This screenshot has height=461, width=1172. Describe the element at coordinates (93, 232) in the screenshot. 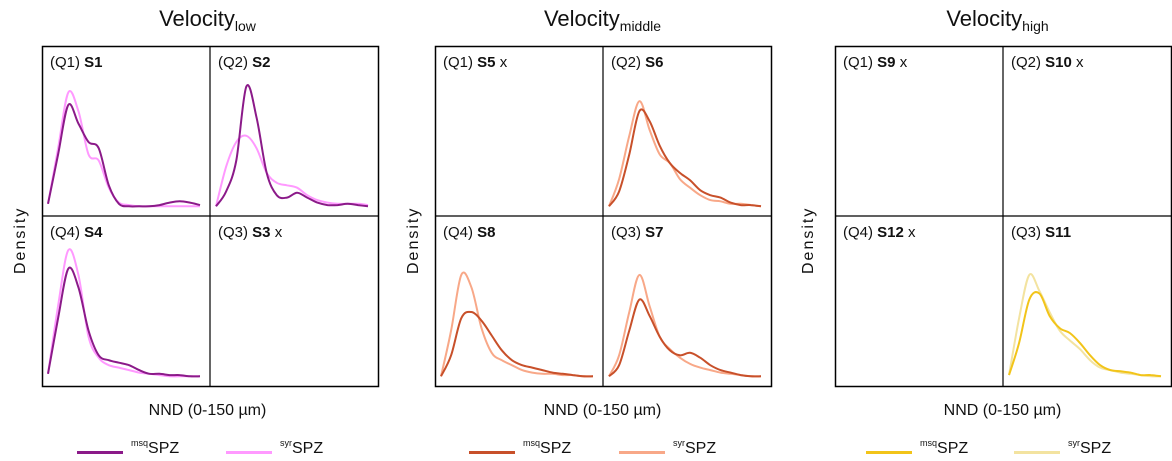

I see `panel-sample: S4` at that location.